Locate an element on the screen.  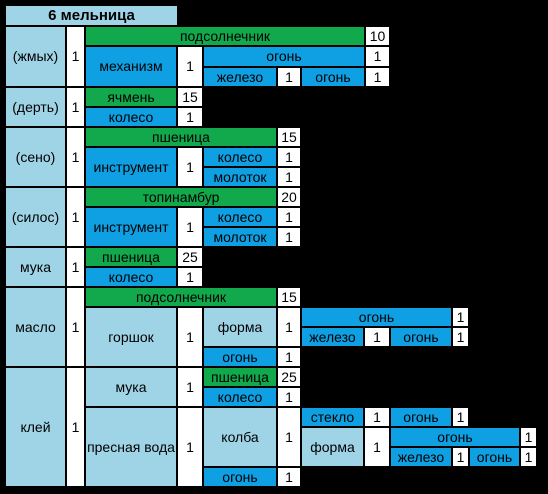
ingredient-topinambur: топинамбур is located at coordinates (181, 197).